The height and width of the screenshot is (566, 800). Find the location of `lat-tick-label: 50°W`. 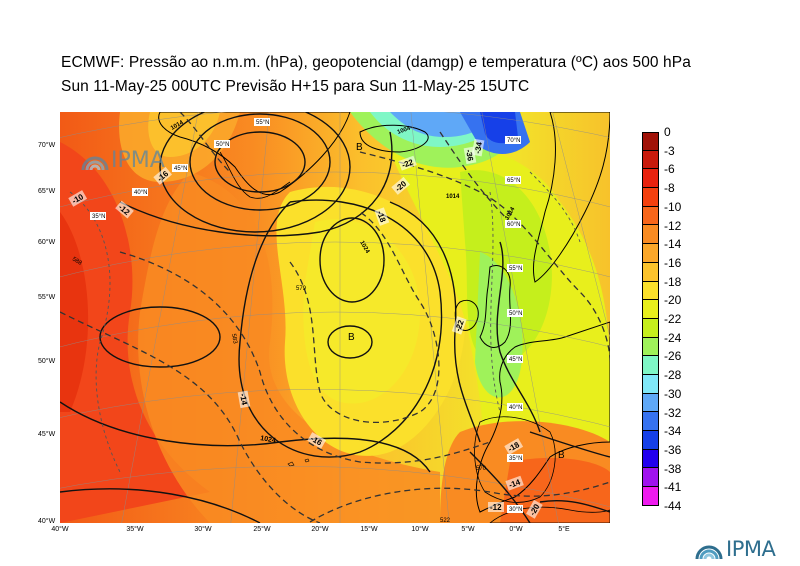

lat-tick-label: 50°W is located at coordinates (47, 361).